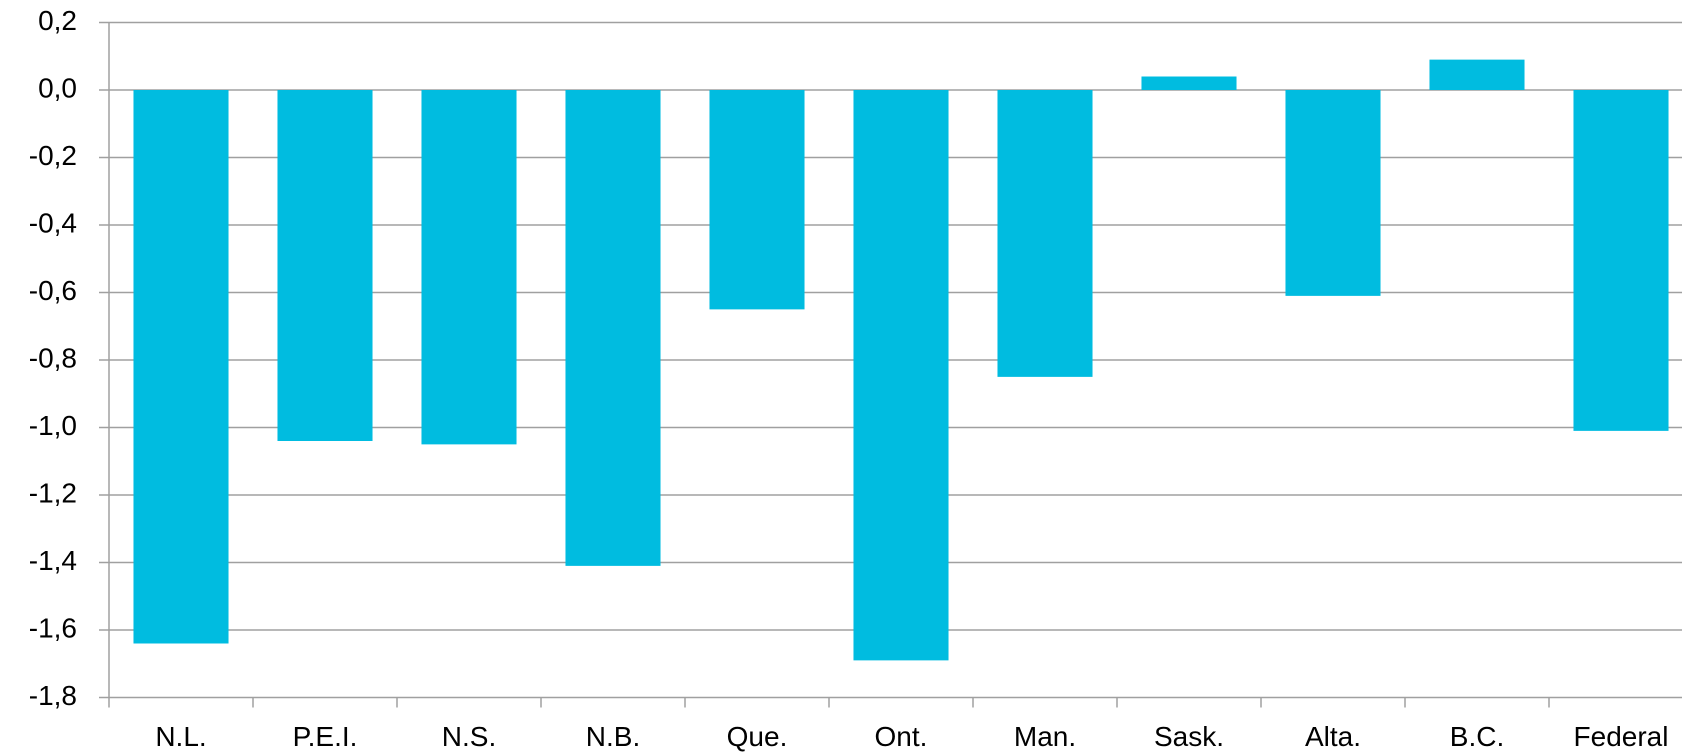 The height and width of the screenshot is (754, 1682). What do you see at coordinates (469, 736) in the screenshot?
I see `x-tick-label: N.S.` at bounding box center [469, 736].